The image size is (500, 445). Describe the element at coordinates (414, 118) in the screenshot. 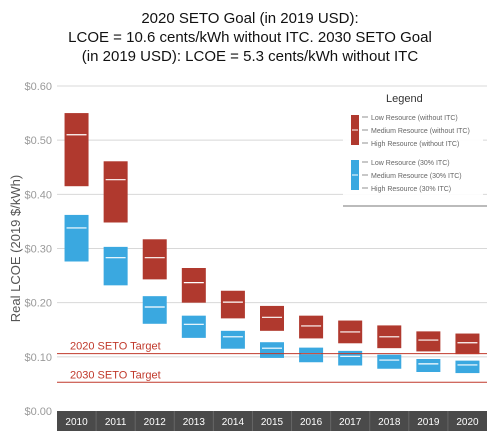

I see `legend-entry-label: Low Resource (without ITC)` at that location.